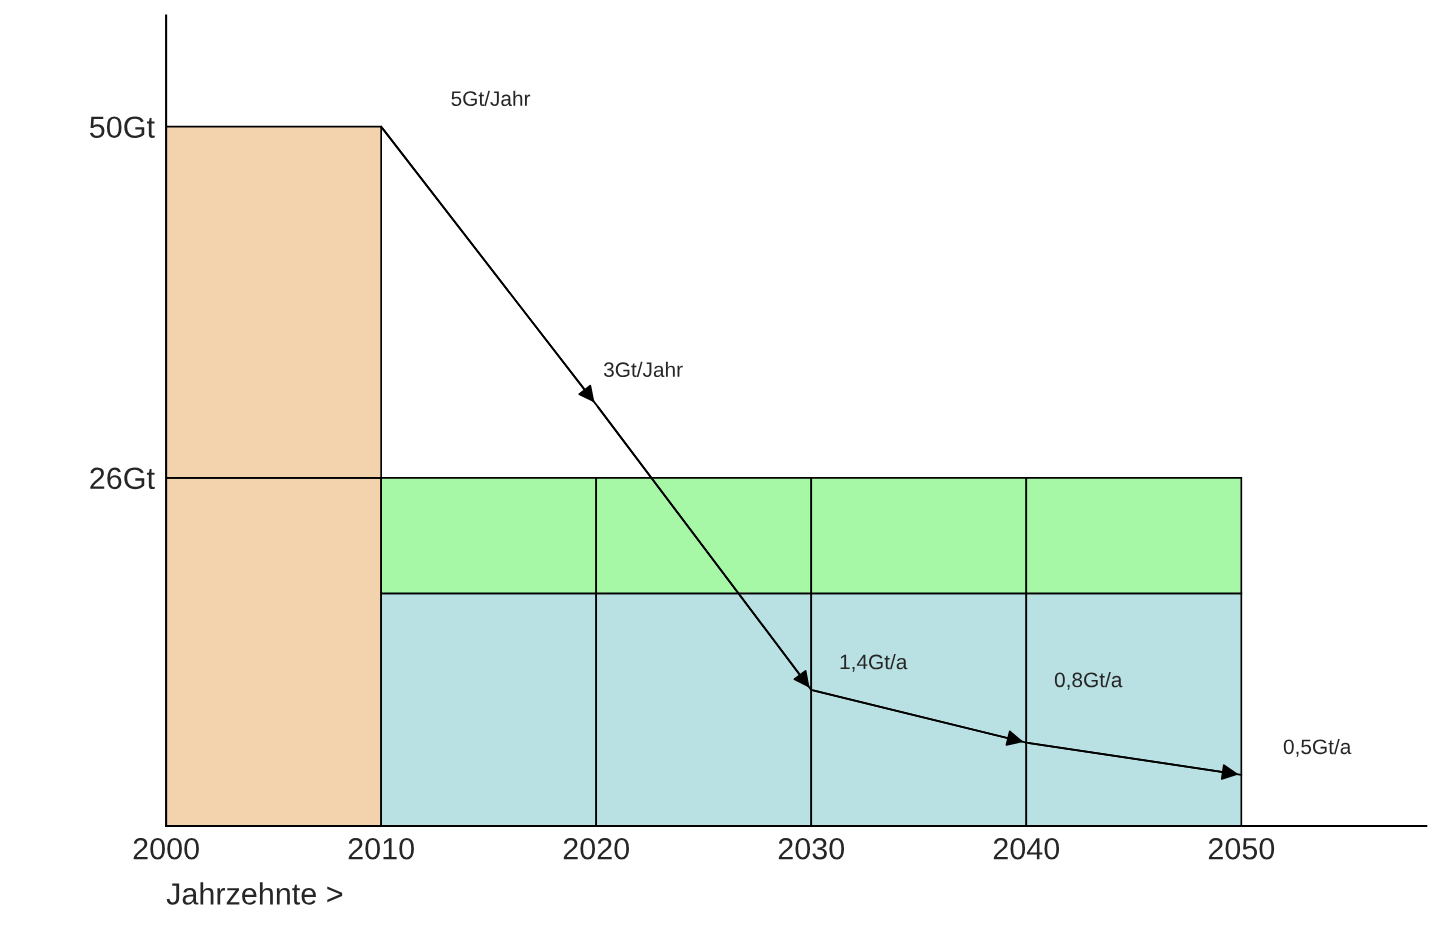 Image resolution: width=1432 pixels, height=936 pixels. What do you see at coordinates (811, 848) in the screenshot?
I see `x-tick-label: 2030` at bounding box center [811, 848].